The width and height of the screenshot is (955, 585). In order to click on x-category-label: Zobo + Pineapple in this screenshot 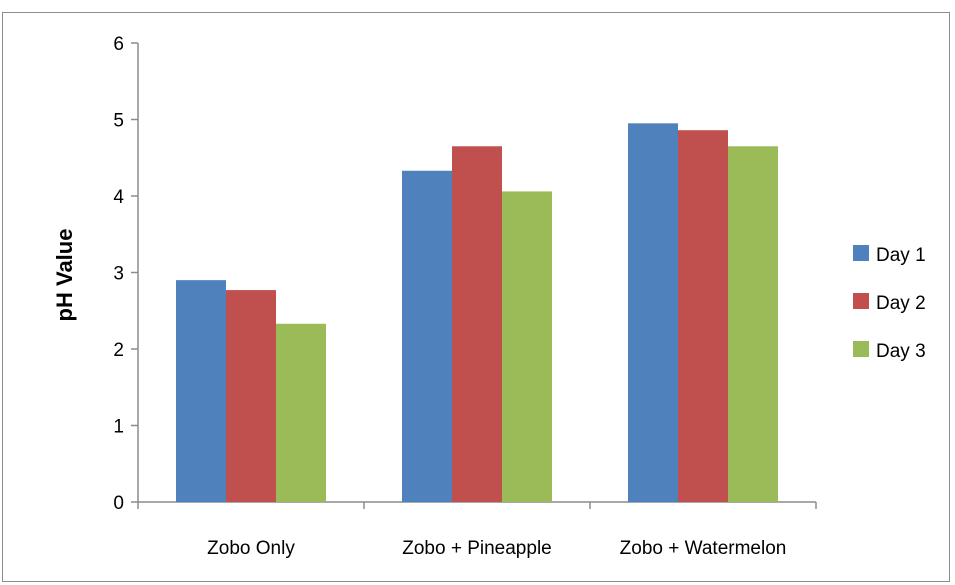, I will do `click(476, 548)`.